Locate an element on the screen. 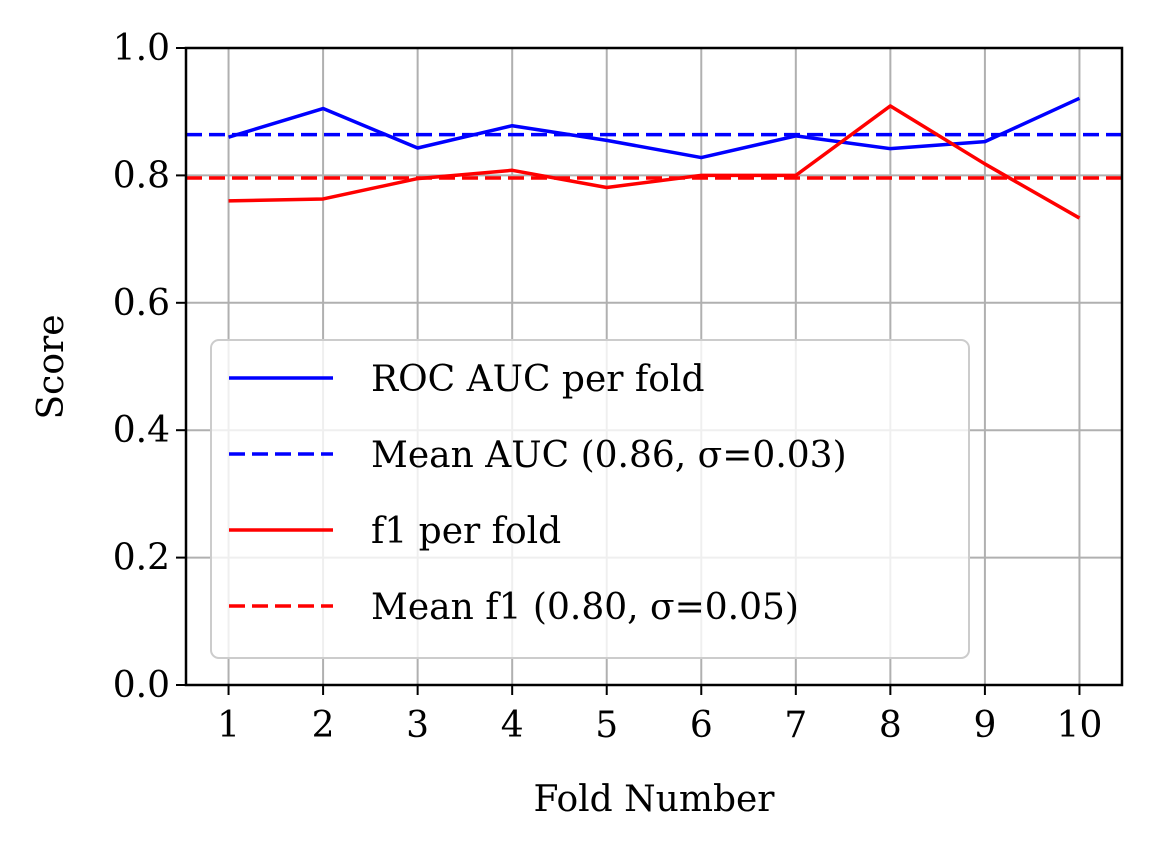 The width and height of the screenshot is (1152, 852). x-tick-label: 2 is located at coordinates (323, 725).